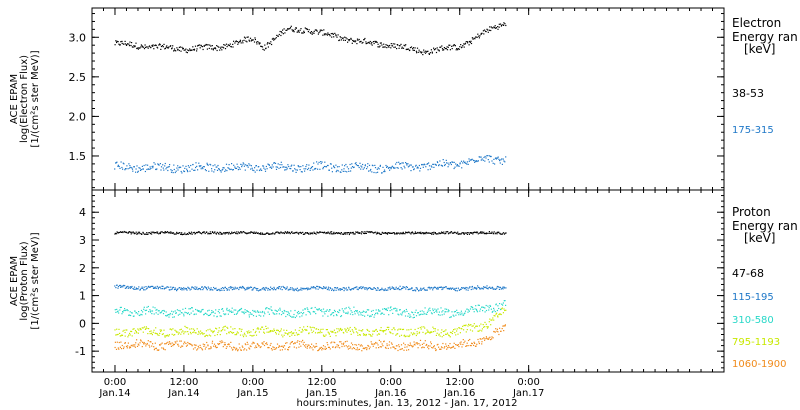 The width and height of the screenshot is (800, 410). Describe the element at coordinates (753, 320) in the screenshot. I see `proton-legend-310-580: 310-580` at that location.